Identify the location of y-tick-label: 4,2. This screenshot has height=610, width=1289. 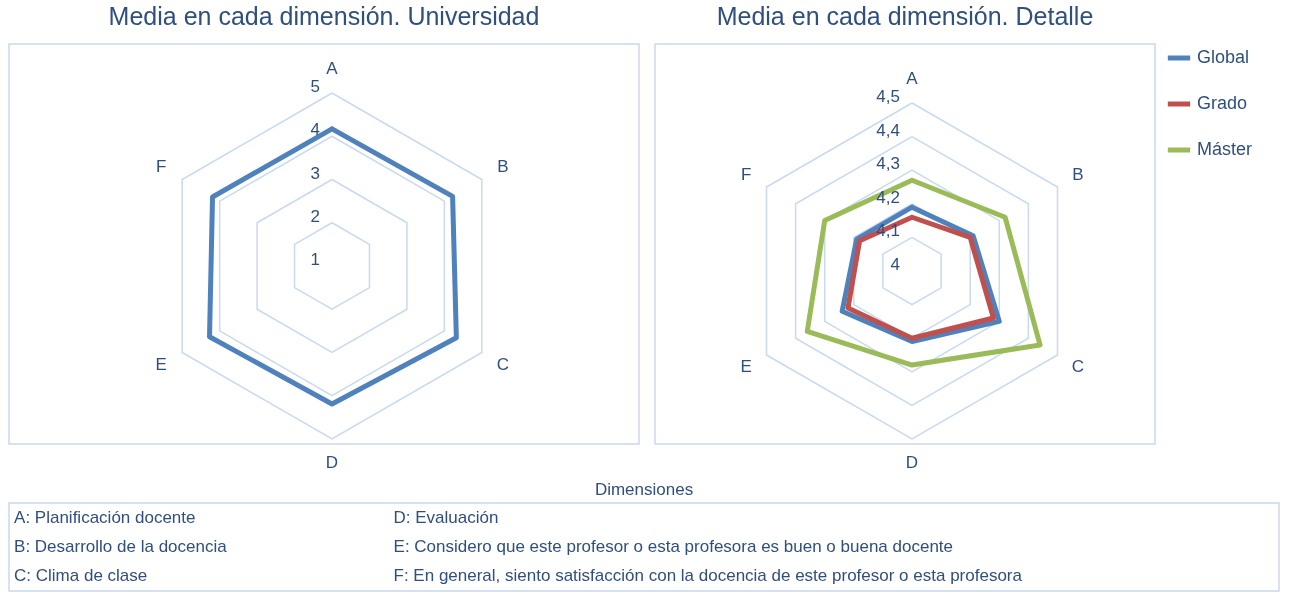
(888, 197).